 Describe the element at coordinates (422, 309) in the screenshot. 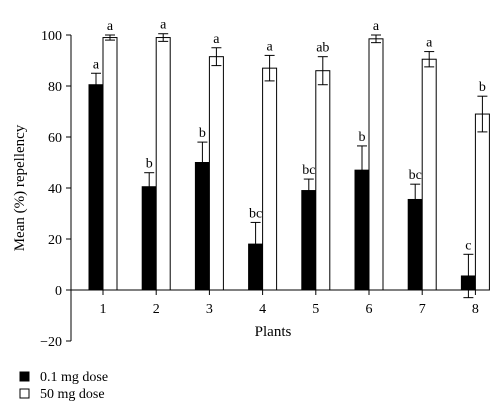

I see `x-tick-label: 7` at that location.